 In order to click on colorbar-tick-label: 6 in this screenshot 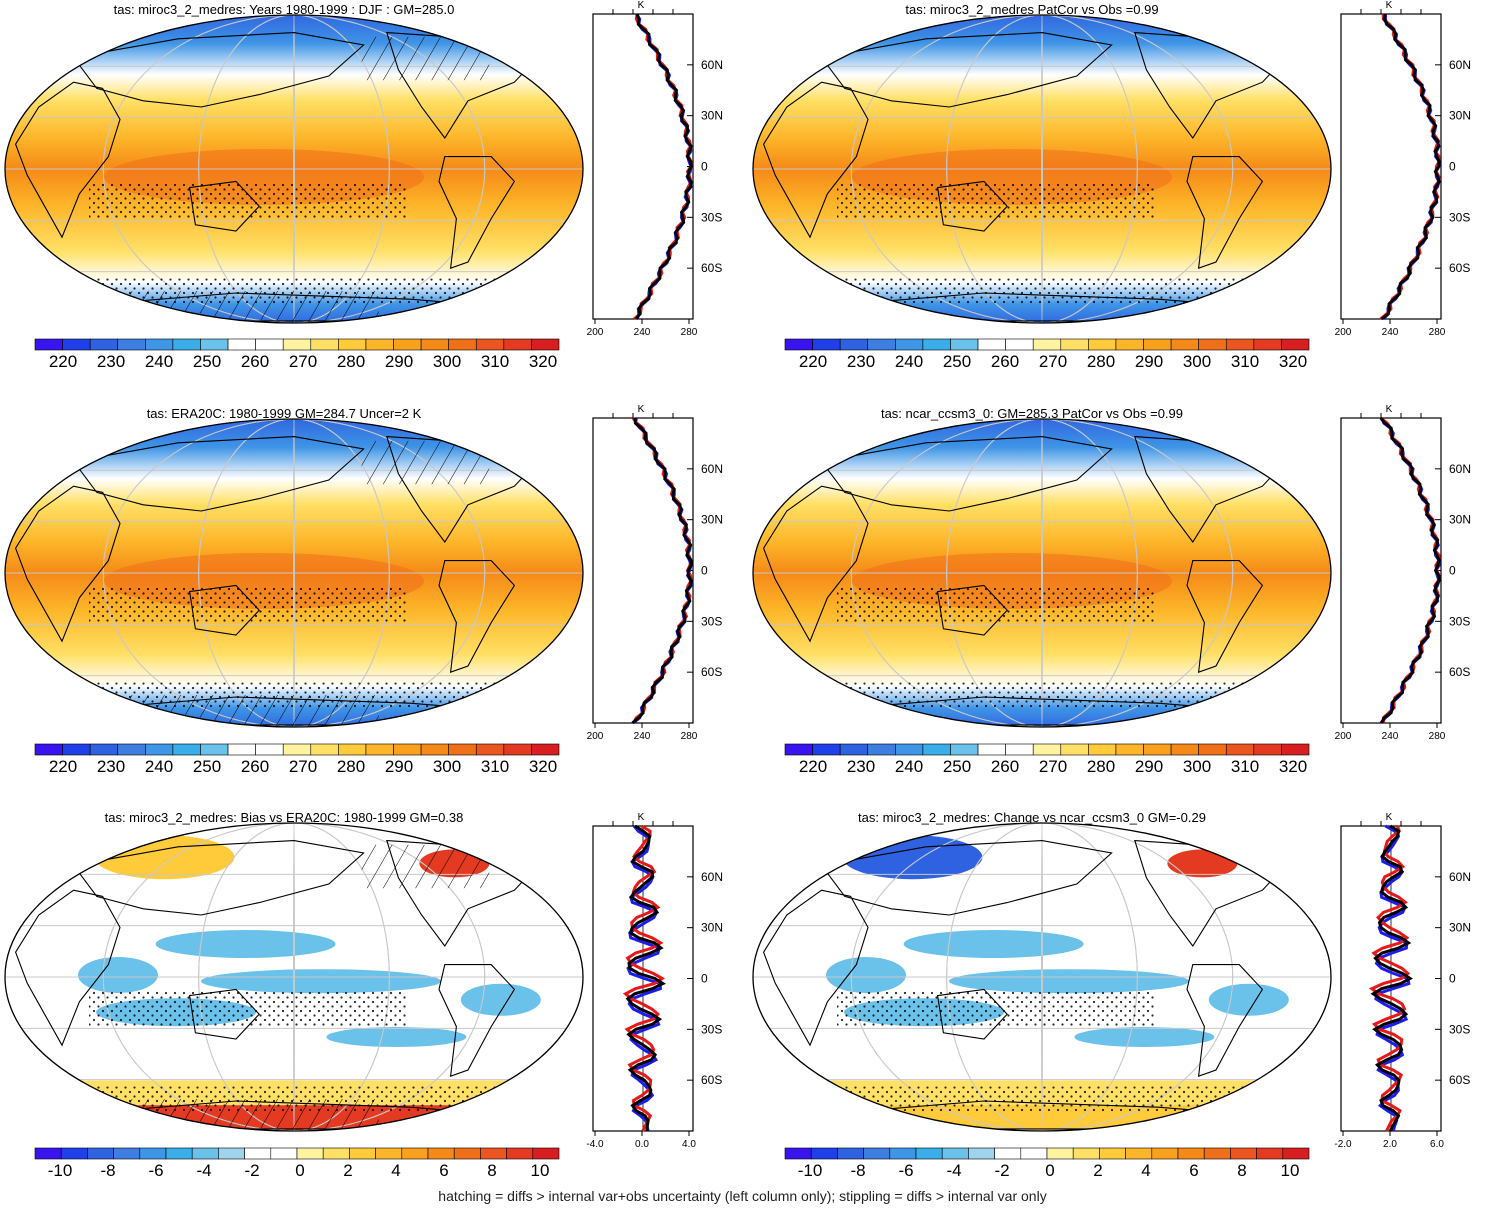, I will do `click(444, 1170)`.